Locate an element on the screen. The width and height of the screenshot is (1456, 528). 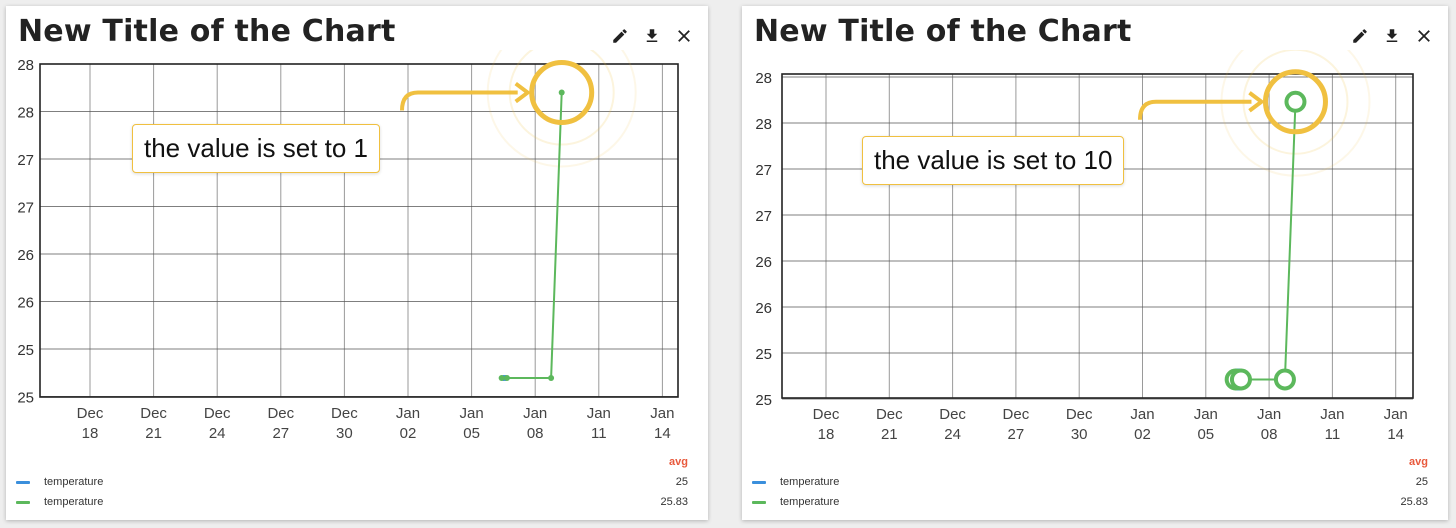
annotation-callout: the value is set to 10 is located at coordinates (993, 160).